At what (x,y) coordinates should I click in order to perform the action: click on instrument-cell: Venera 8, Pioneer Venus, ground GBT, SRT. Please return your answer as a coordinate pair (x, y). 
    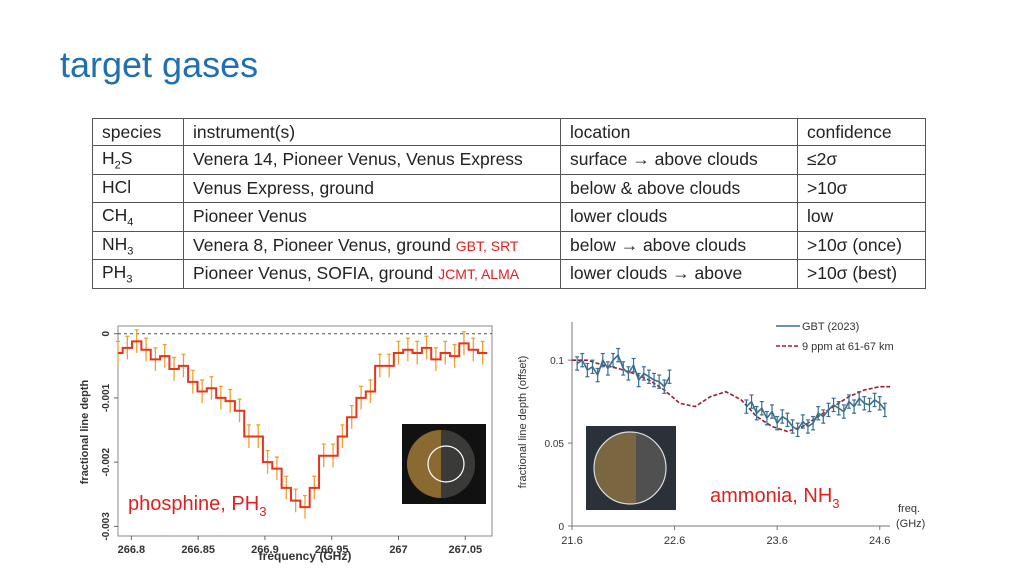
    Looking at the image, I should click on (372, 245).